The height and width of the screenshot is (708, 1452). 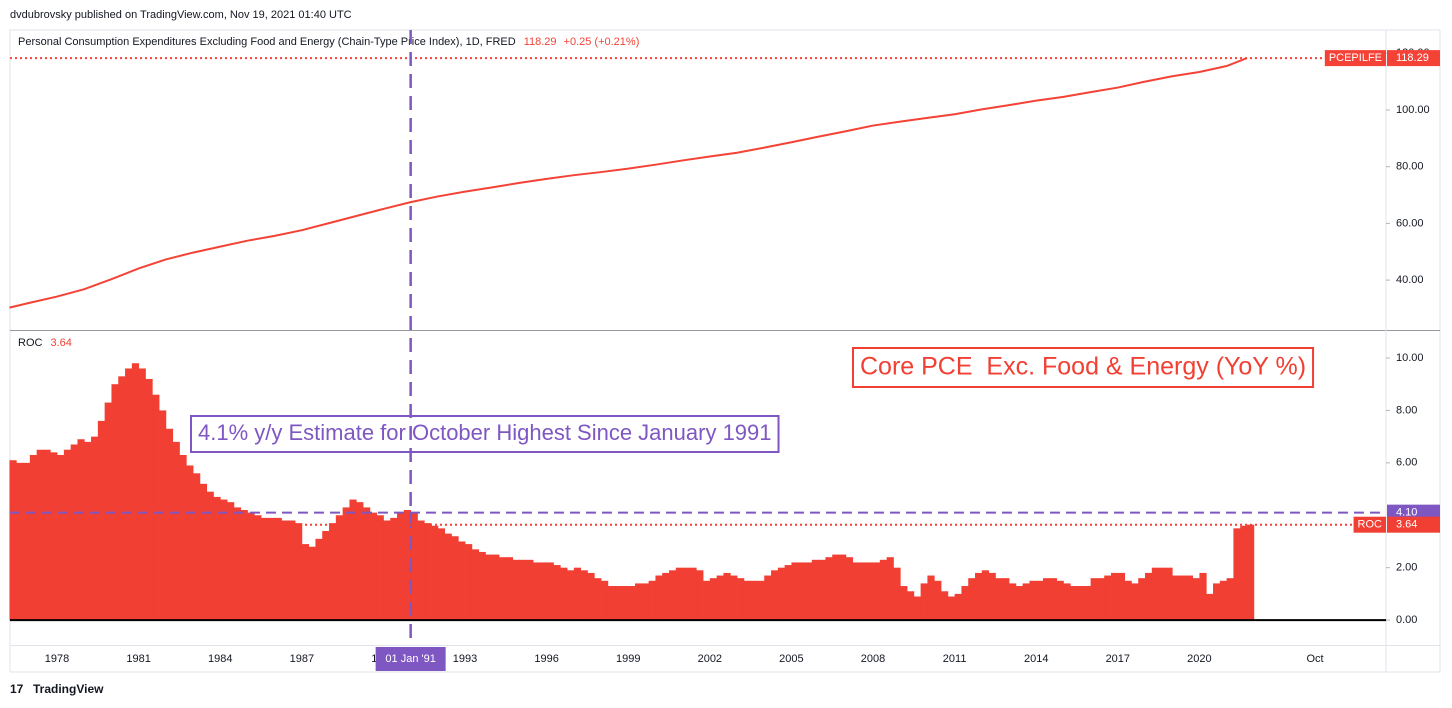 I want to click on x-tick-label: 1993, so click(x=465, y=659).